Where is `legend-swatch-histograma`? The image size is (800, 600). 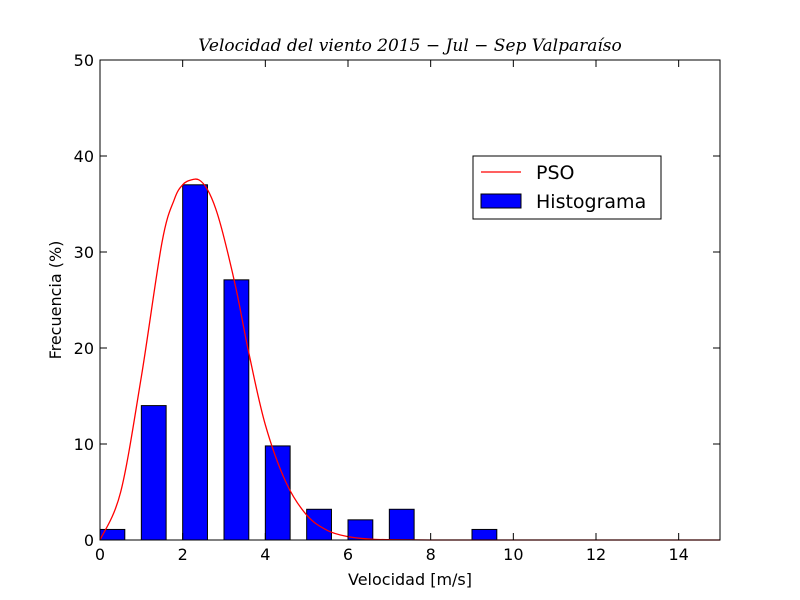
legend-swatch-histograma is located at coordinates (501, 201).